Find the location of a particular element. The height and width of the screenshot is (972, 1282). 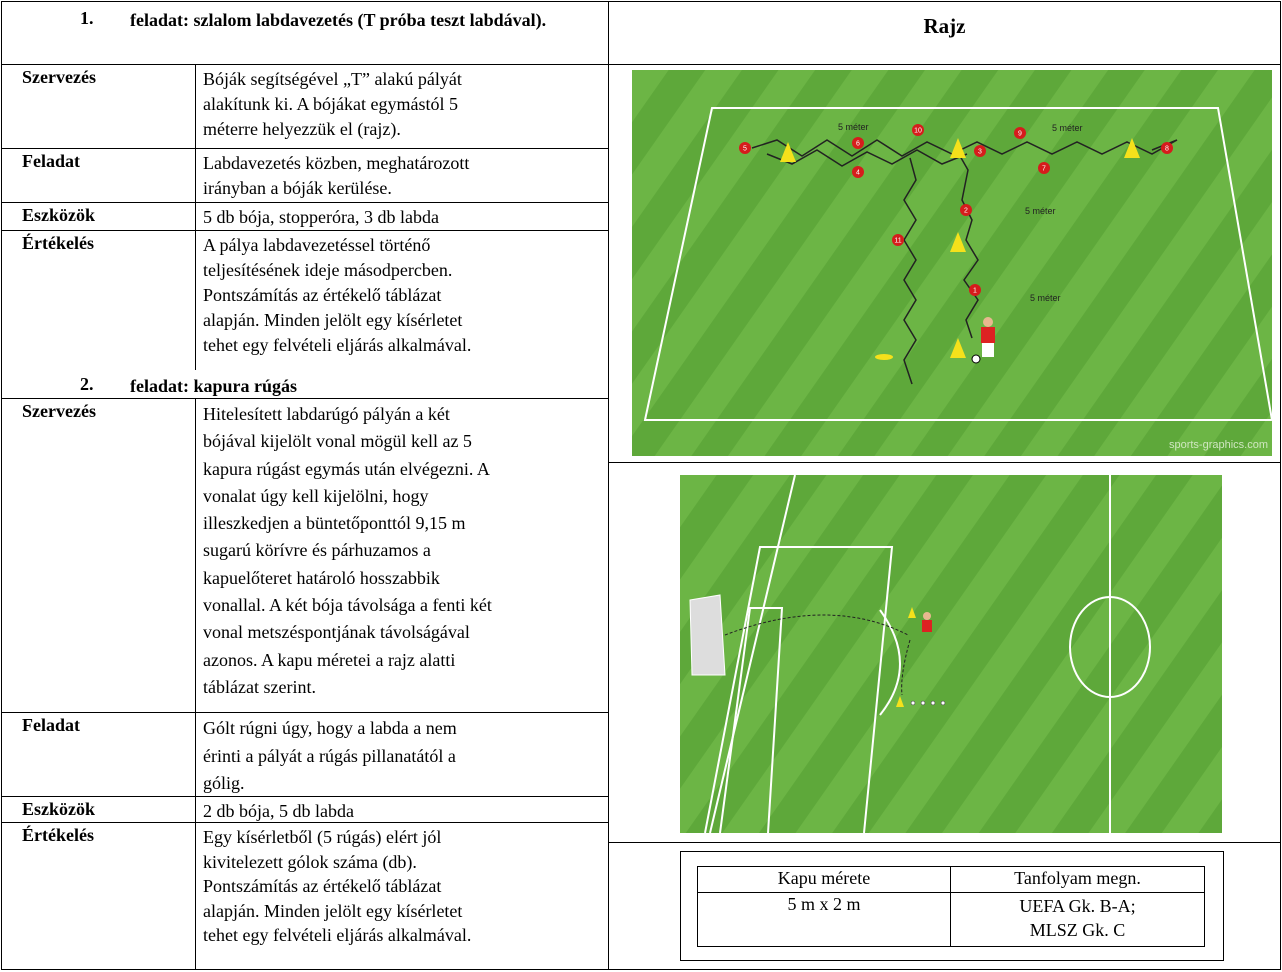

player-head is located at coordinates (927, 616).